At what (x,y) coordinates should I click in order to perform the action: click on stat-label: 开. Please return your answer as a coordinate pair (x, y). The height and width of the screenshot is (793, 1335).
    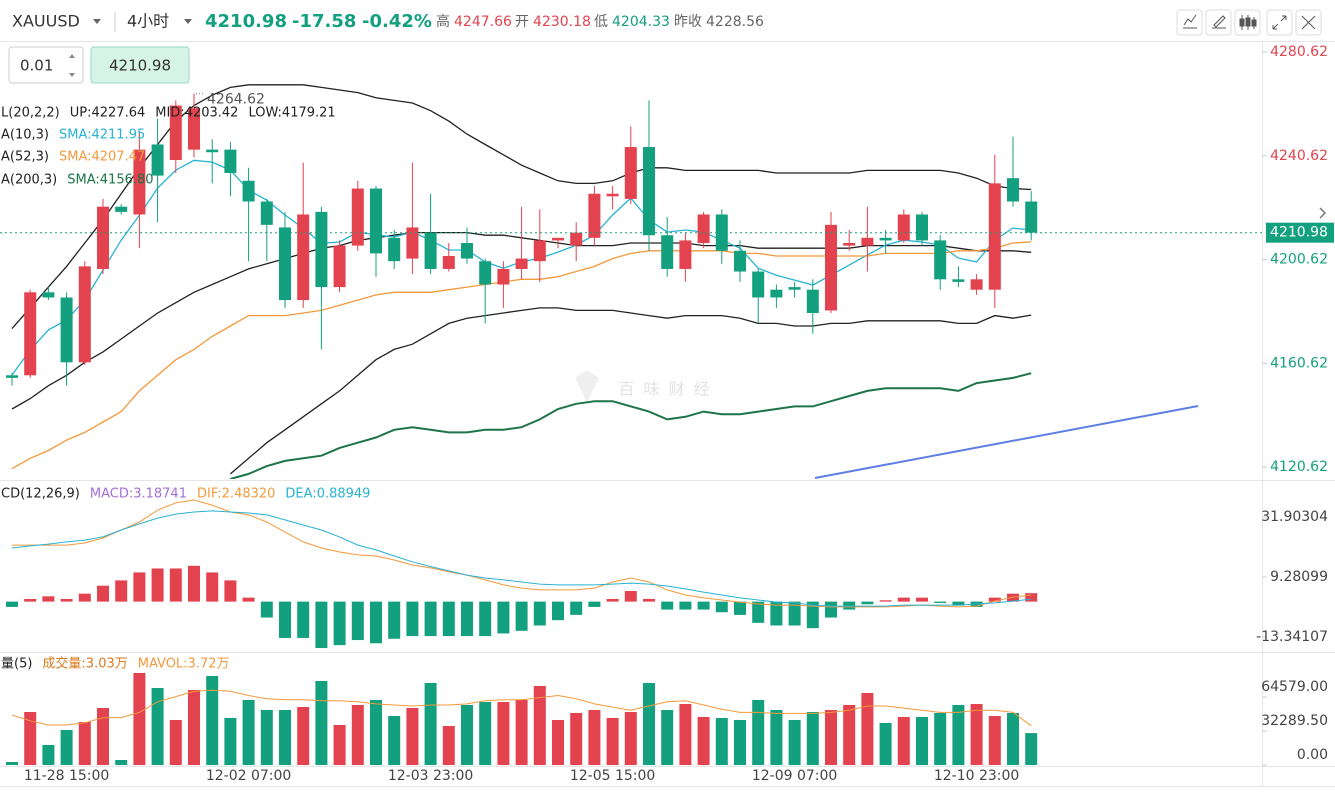
    Looking at the image, I should click on (522, 22).